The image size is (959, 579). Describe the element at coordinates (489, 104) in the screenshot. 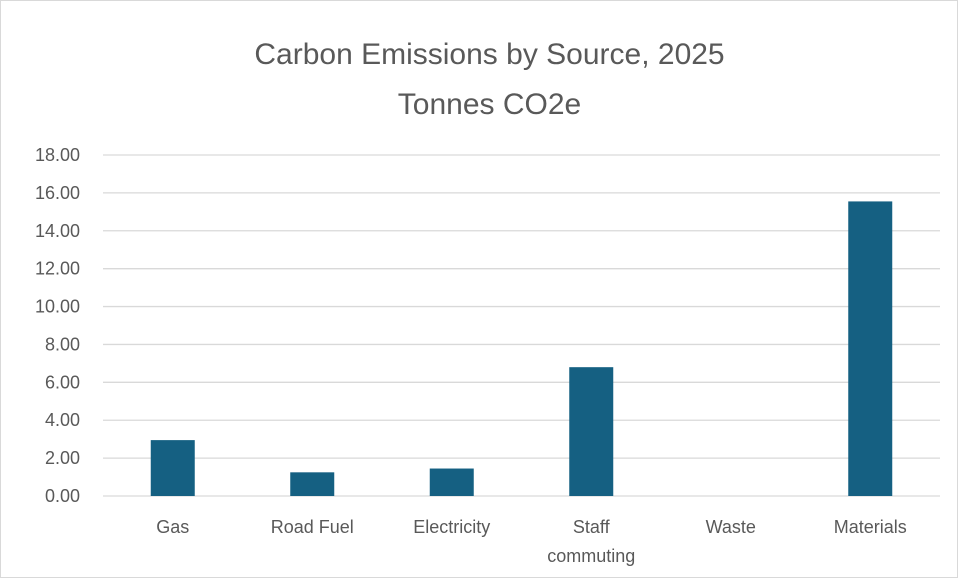

I see `chart-subtitle: Tonnes CO2e` at that location.